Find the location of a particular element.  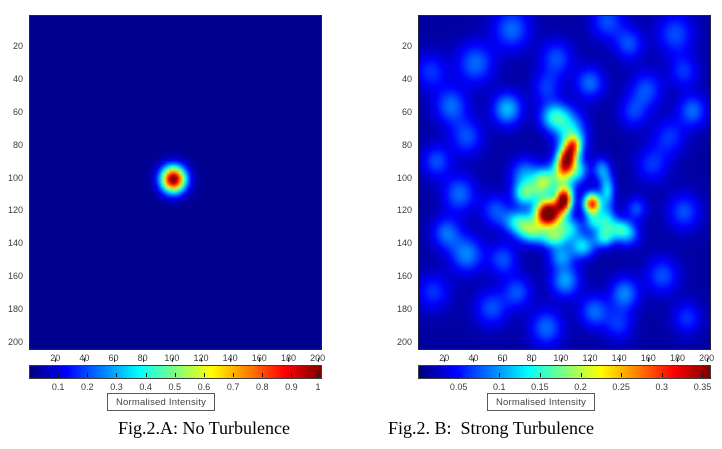

colorbar-tick-label: 1 is located at coordinates (318, 387).